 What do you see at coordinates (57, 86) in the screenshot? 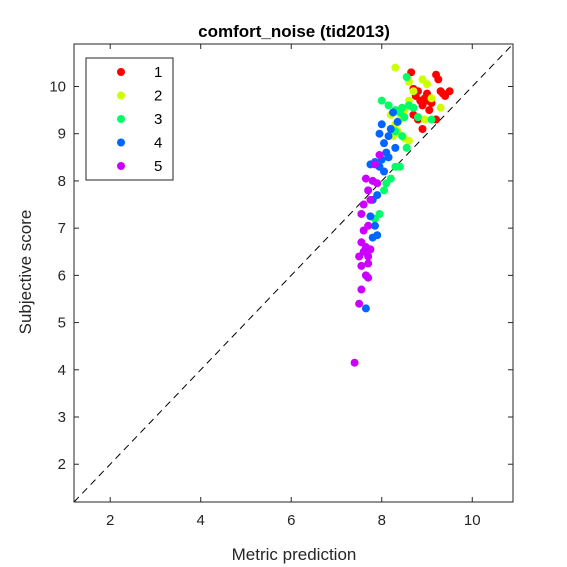
I see `y-tick-label: 10` at bounding box center [57, 86].